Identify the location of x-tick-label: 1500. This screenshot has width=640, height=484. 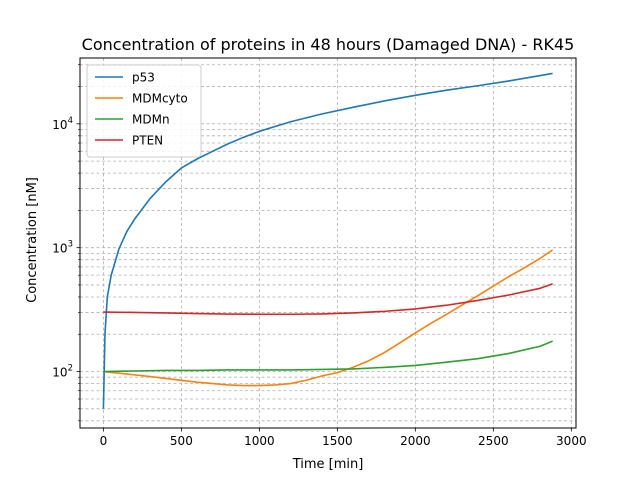
(337, 441).